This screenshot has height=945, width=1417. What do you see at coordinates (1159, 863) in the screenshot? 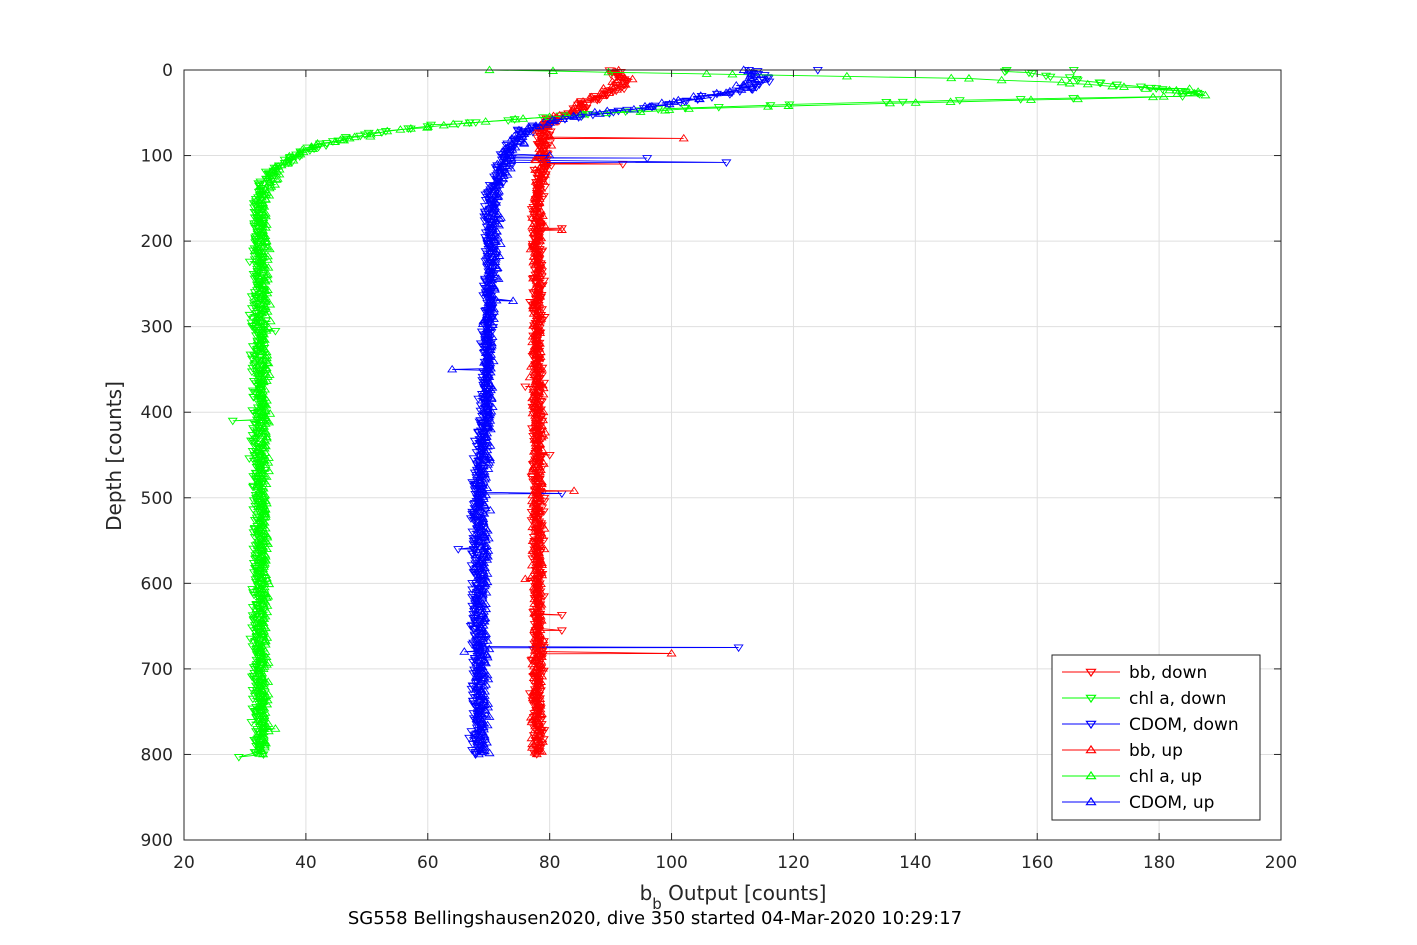
I see `x-tick-label: 180` at bounding box center [1159, 863].